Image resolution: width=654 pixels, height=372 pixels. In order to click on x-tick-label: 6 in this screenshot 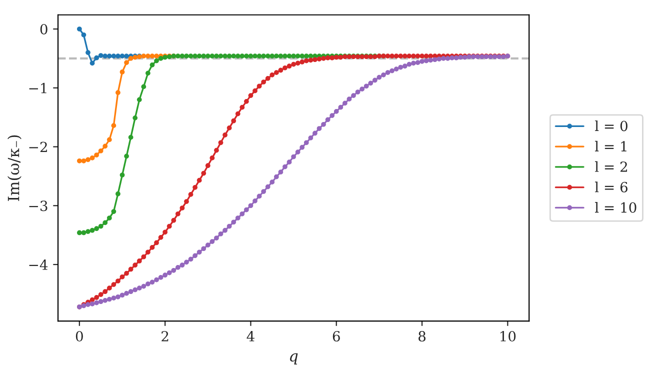, I will do `click(336, 336)`.